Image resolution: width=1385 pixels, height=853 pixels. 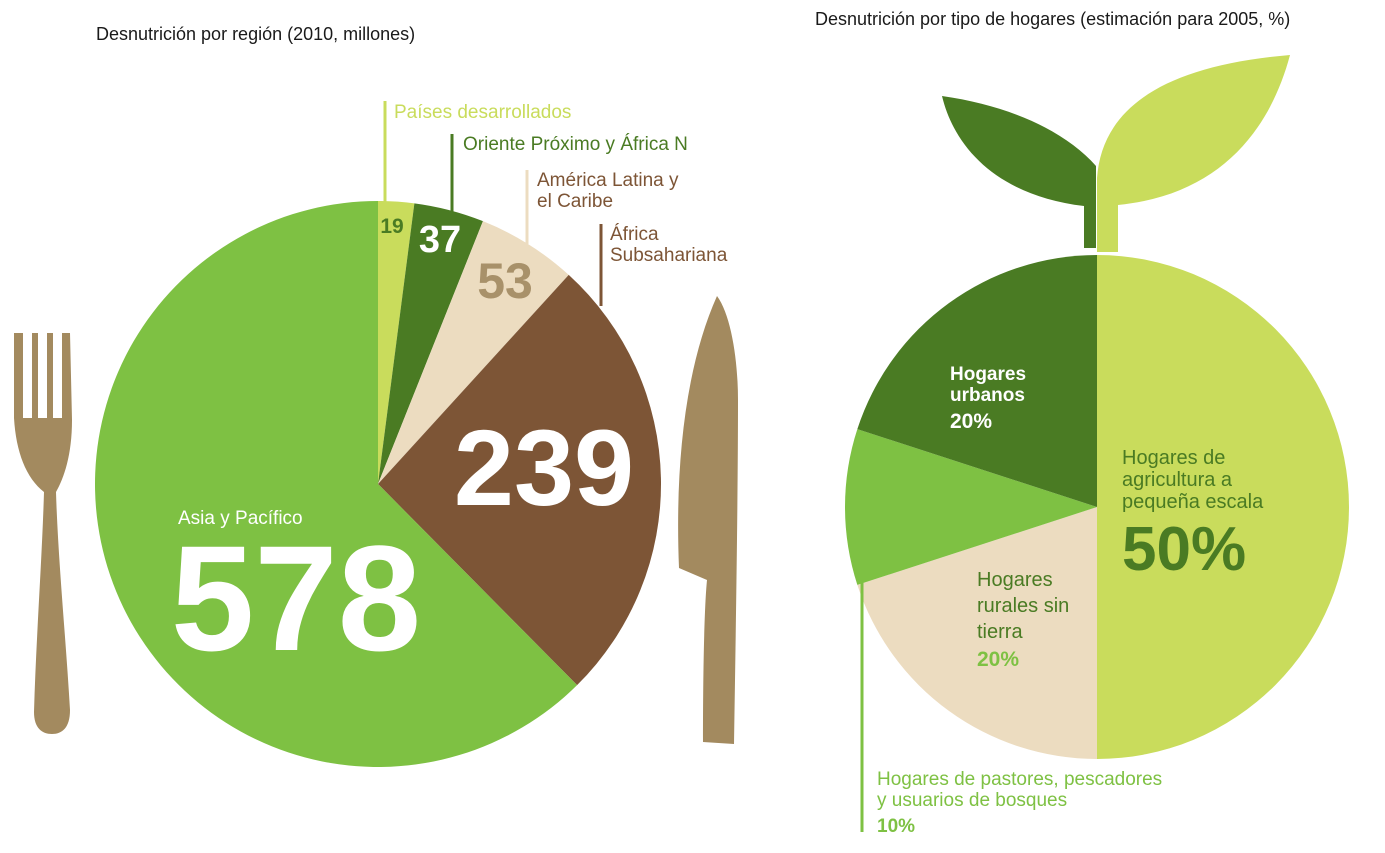 I want to click on category-label: y usuarios de bosques, so click(x=972, y=800).